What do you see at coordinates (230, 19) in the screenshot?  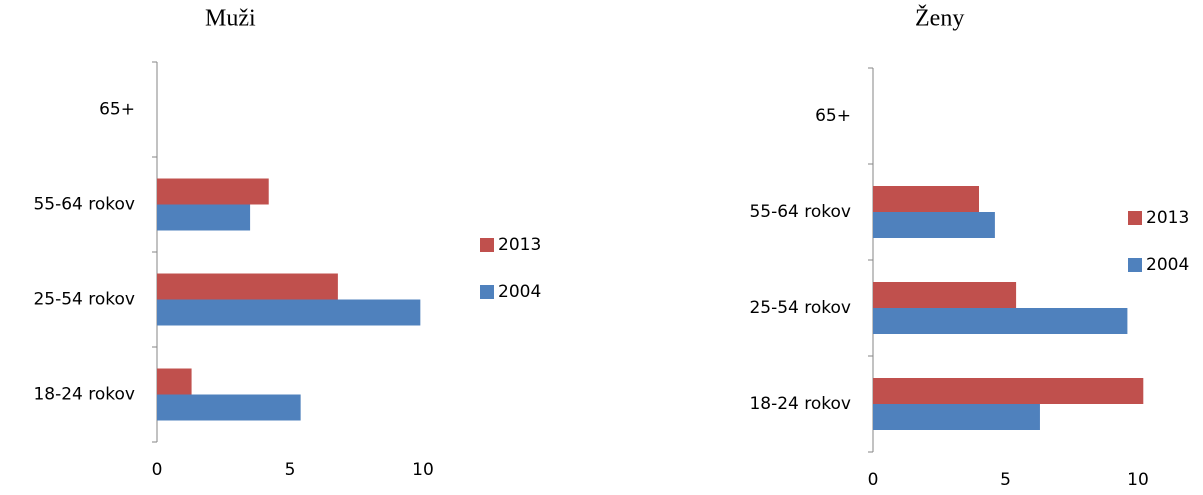 I see `chart-title: Muži` at bounding box center [230, 19].